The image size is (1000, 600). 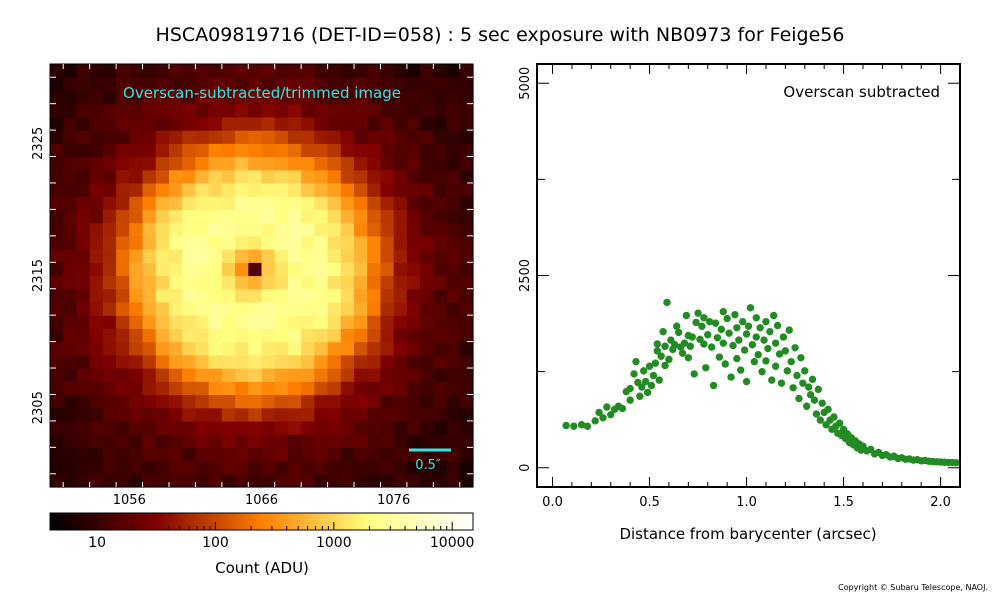 What do you see at coordinates (761, 382) in the screenshot?
I see `profile-points` at bounding box center [761, 382].